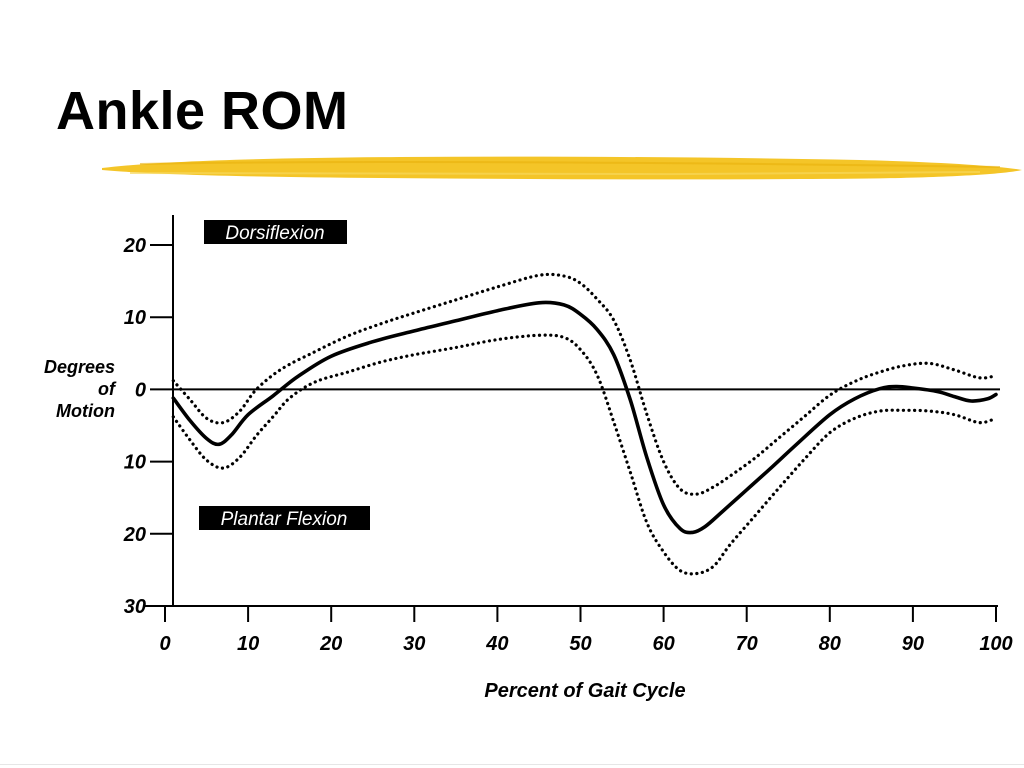 Image resolution: width=1024 pixels, height=768 pixels. What do you see at coordinates (496, 644) in the screenshot?
I see `x-tick-label: 40` at bounding box center [496, 644].